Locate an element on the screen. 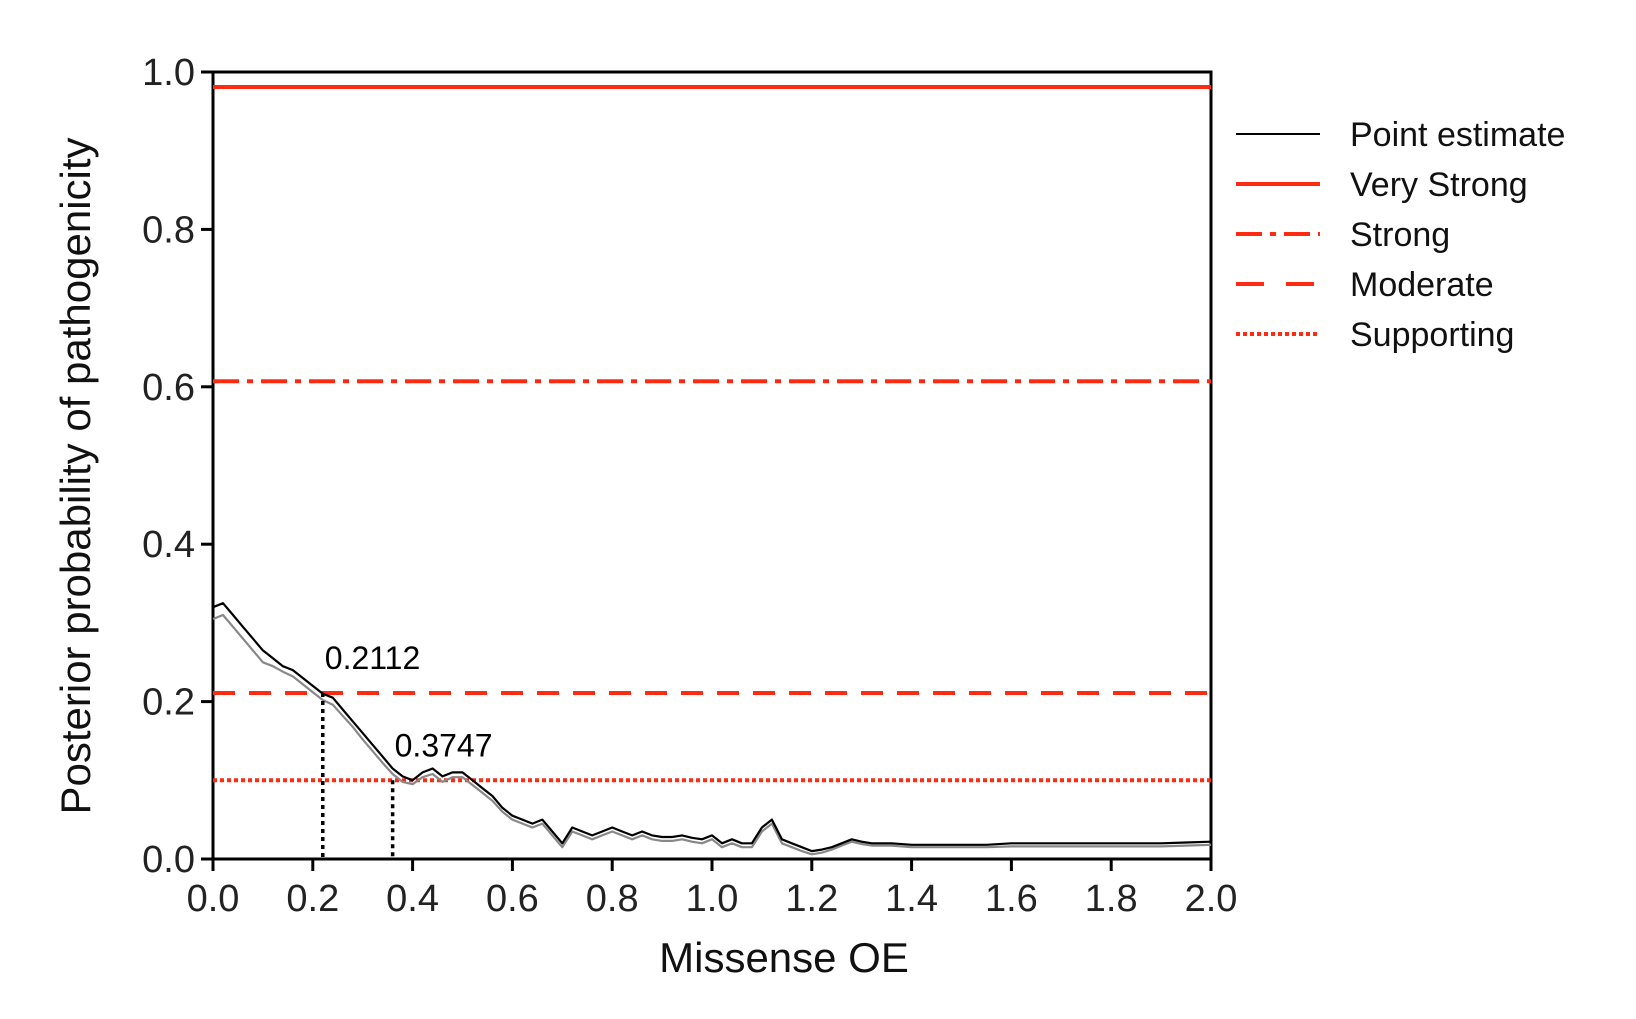  series-line-lower-bound is located at coordinates (712, 734).